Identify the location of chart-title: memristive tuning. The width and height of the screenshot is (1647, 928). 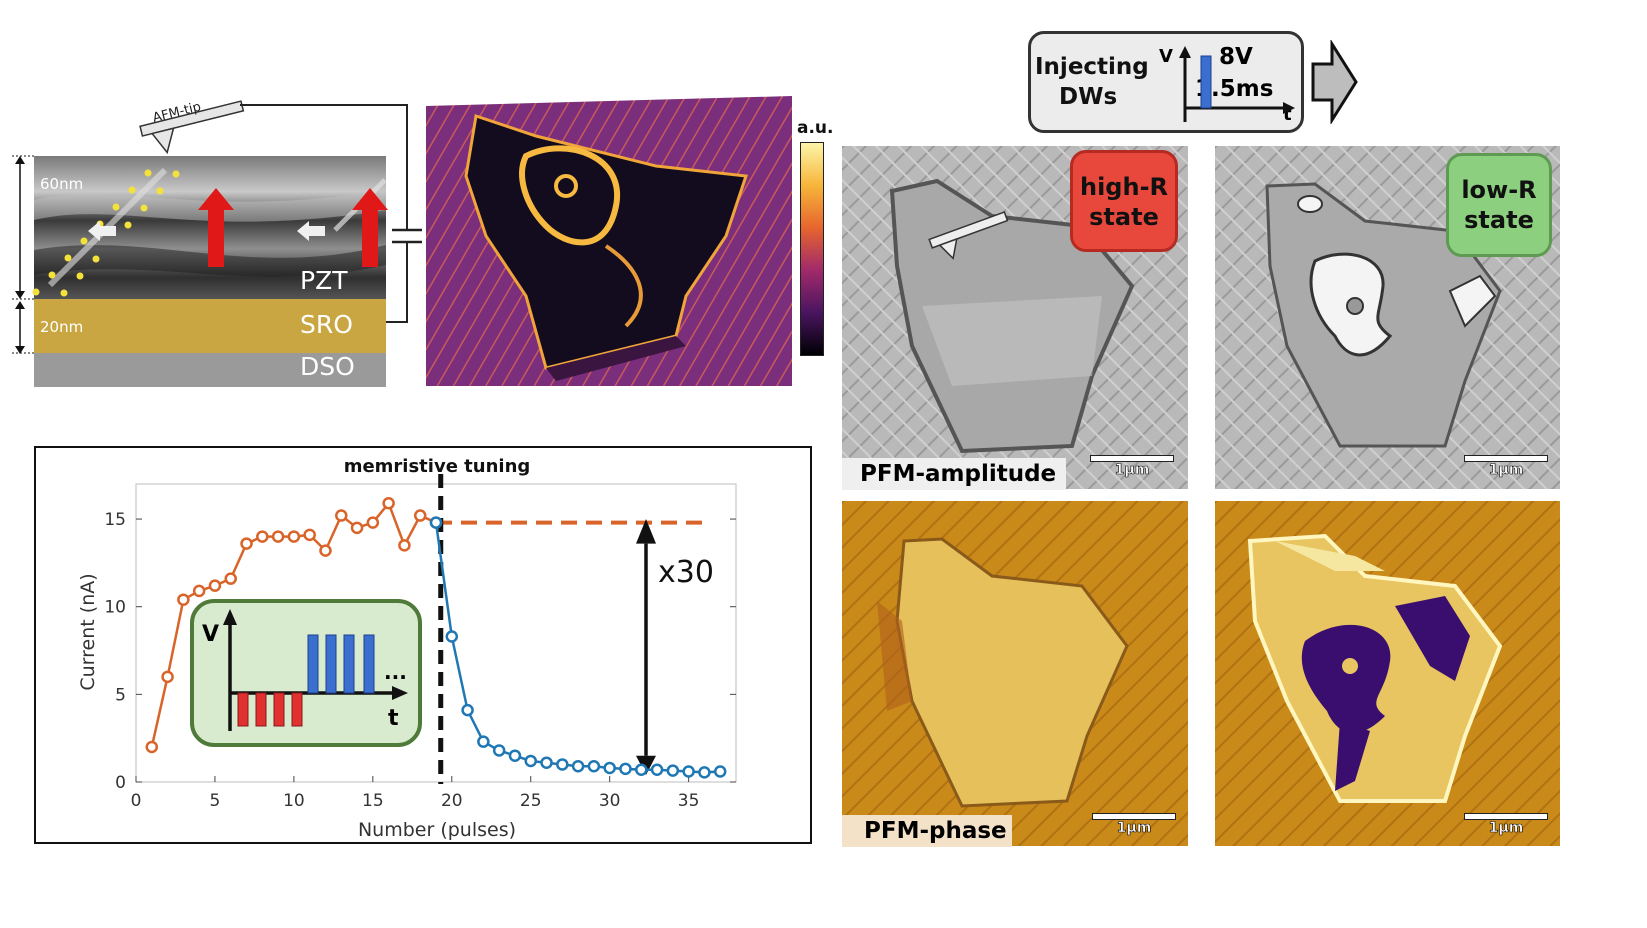
(437, 466).